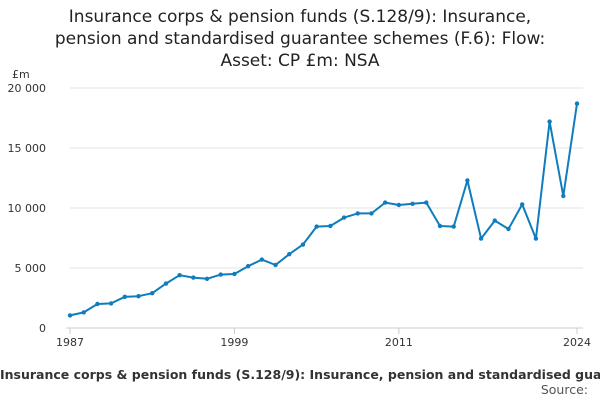 Image resolution: width=600 pixels, height=400 pixels. What do you see at coordinates (564, 389) in the screenshot?
I see `source-label: Source:` at bounding box center [564, 389].